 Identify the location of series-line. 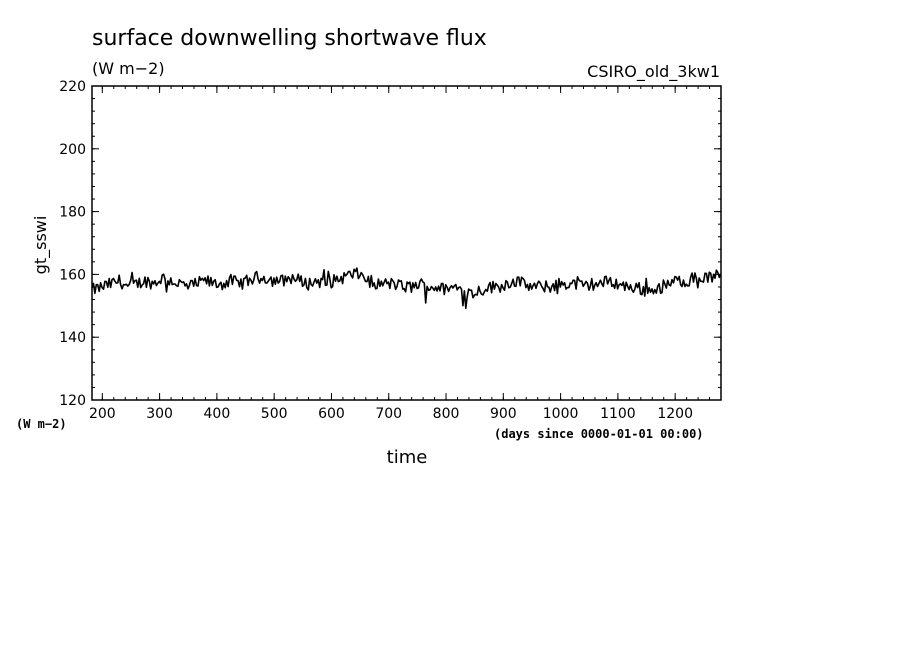
(406, 288).